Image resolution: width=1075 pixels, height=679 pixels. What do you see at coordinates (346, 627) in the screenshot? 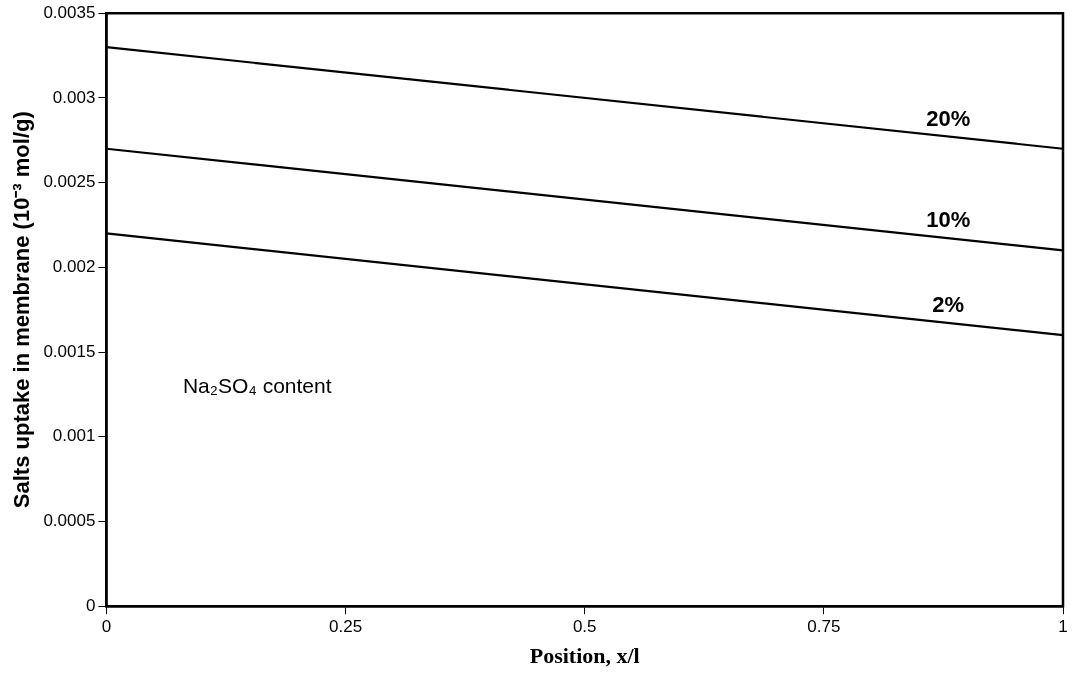
I see `x-tick-label: 0.25` at bounding box center [346, 627].